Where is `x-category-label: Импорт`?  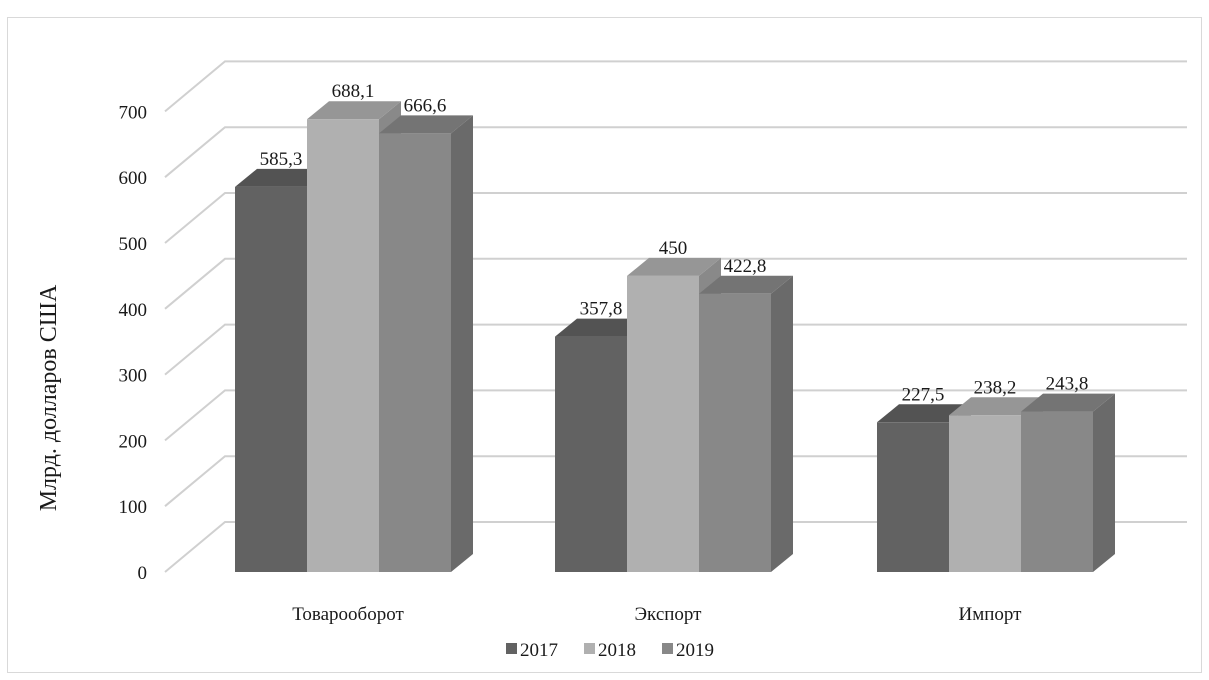 x-category-label: Импорт is located at coordinates (991, 614).